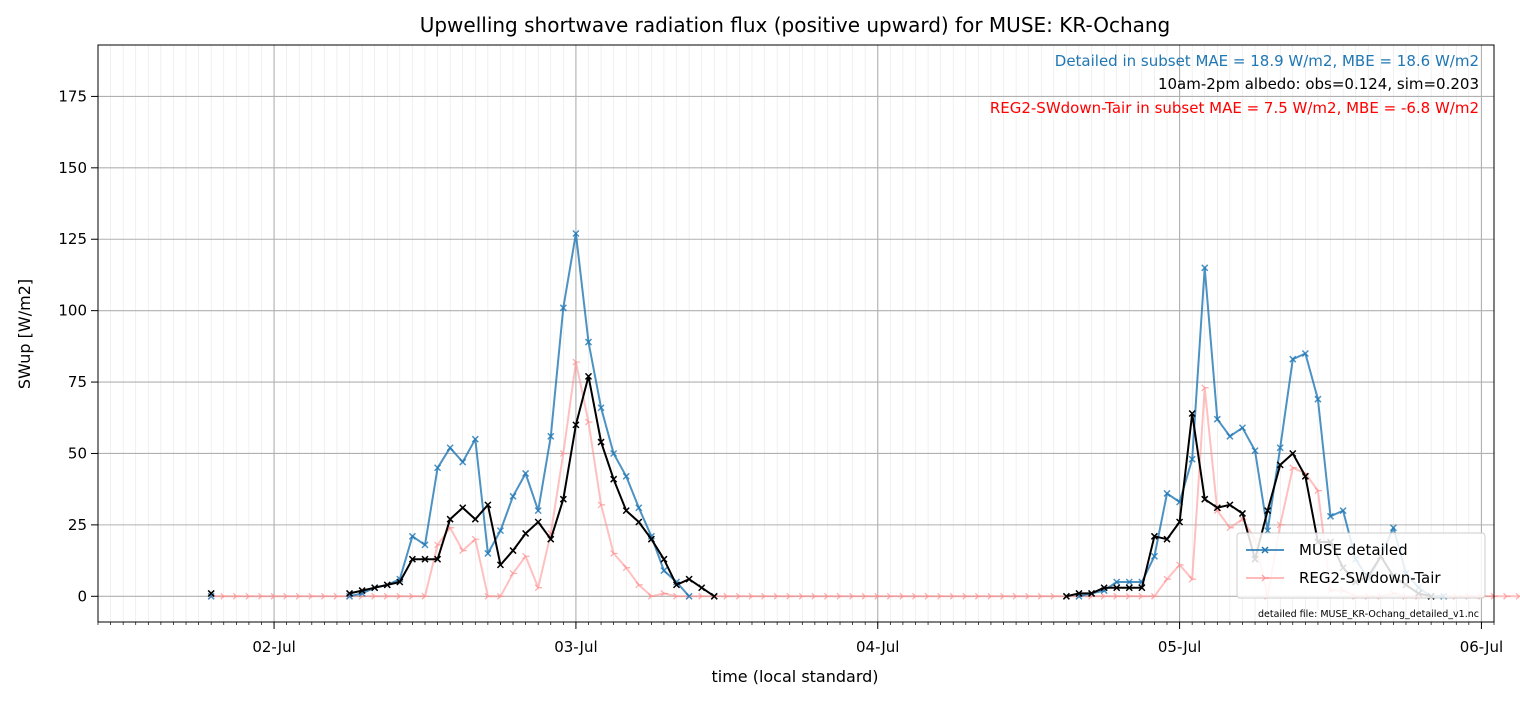 The image size is (1520, 701). What do you see at coordinates (800, 639) in the screenshot?
I see `x-axis: 02-Jul 03-Jul 04-Jul 05-Jul 06-Jul` at bounding box center [800, 639].